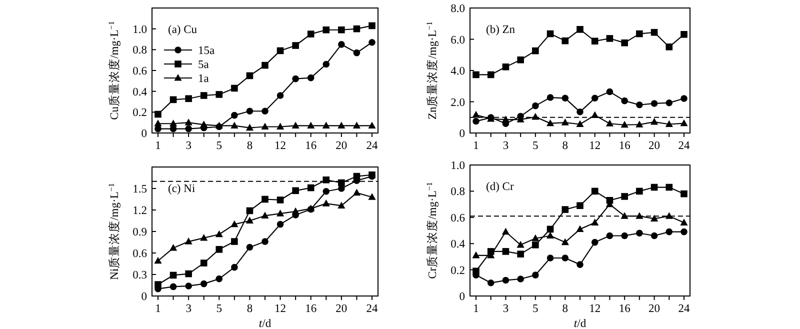 This screenshot has height=329, width=800. I want to click on x-axis-title: t/d, so click(580, 323).